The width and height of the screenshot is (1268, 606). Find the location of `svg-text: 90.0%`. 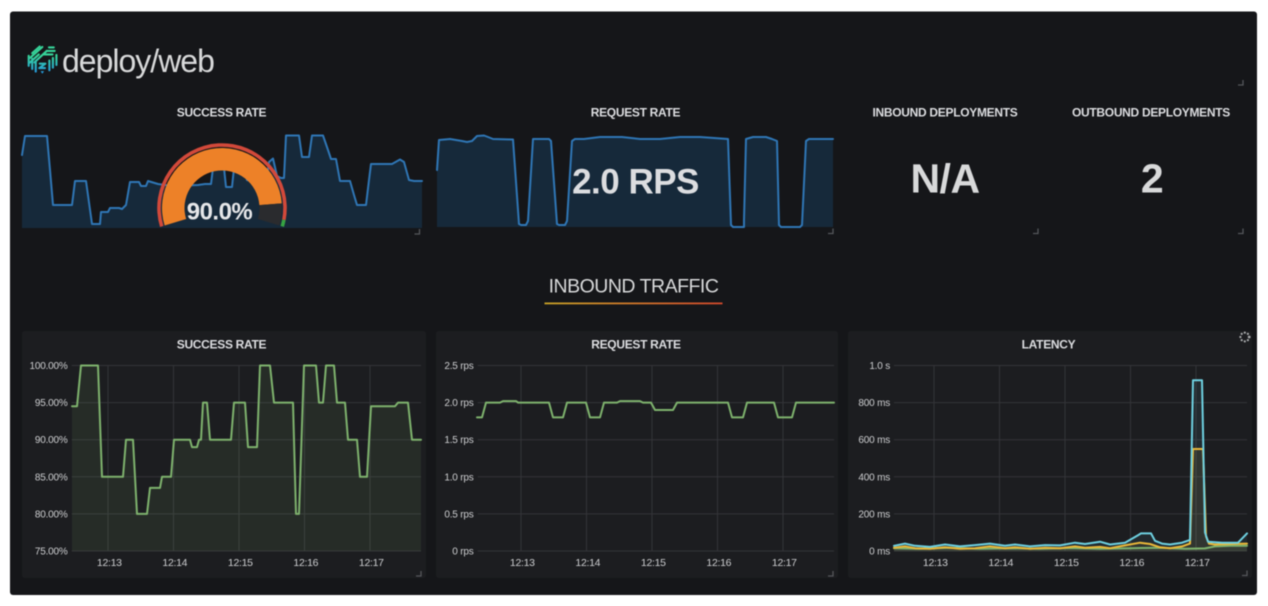

svg-text: 90.0% is located at coordinates (220, 212).